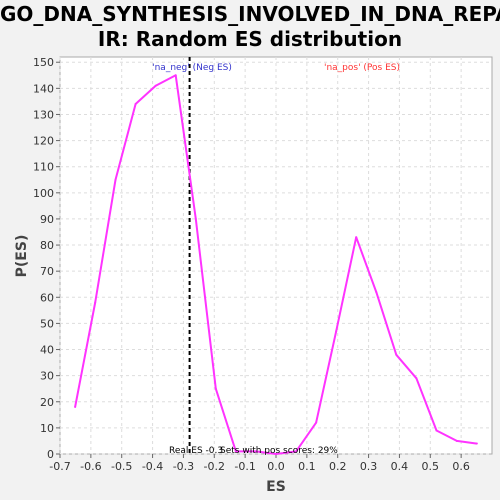  What do you see at coordinates (250, 14) in the screenshot?
I see `chart-title-line1: GO_DNA_SYNTHESIS_INVOLVED_IN_DNA_REPA` at bounding box center [250, 14].